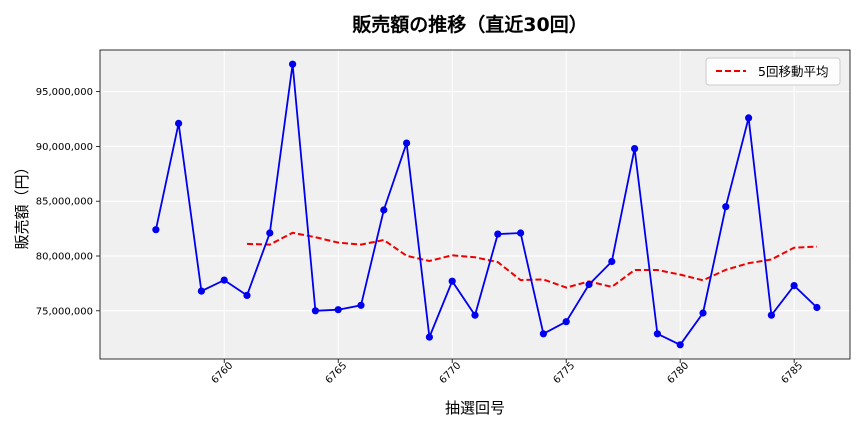 The height and width of the screenshot is (432, 864). Describe the element at coordinates (565, 373) in the screenshot. I see `x-tick-label: 6775` at that location.